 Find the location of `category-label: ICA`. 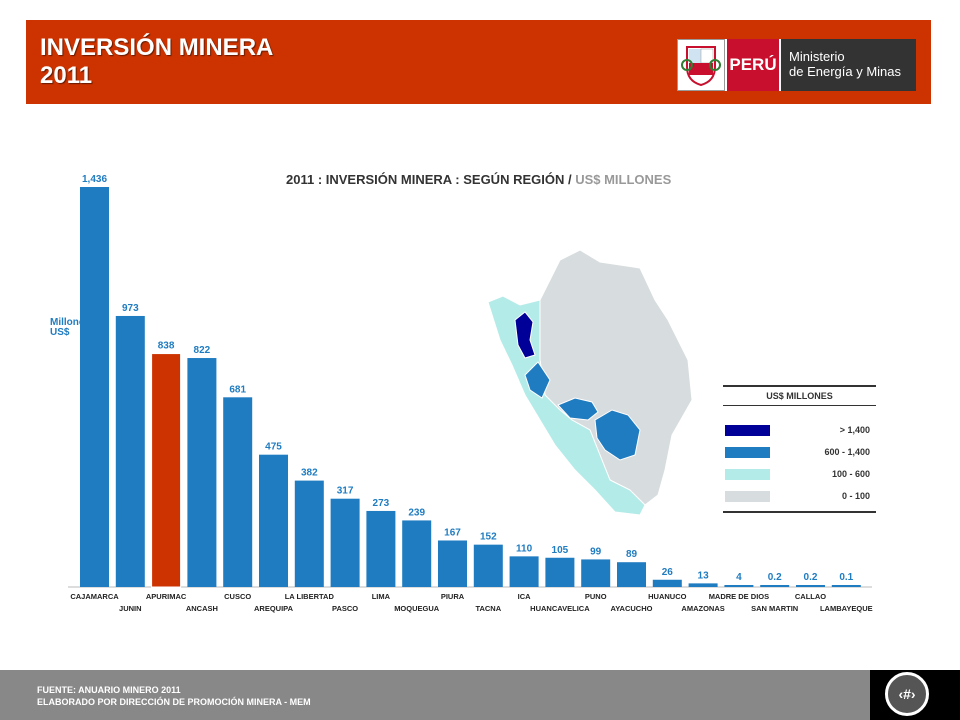

category-label: ICA is located at coordinates (525, 596).